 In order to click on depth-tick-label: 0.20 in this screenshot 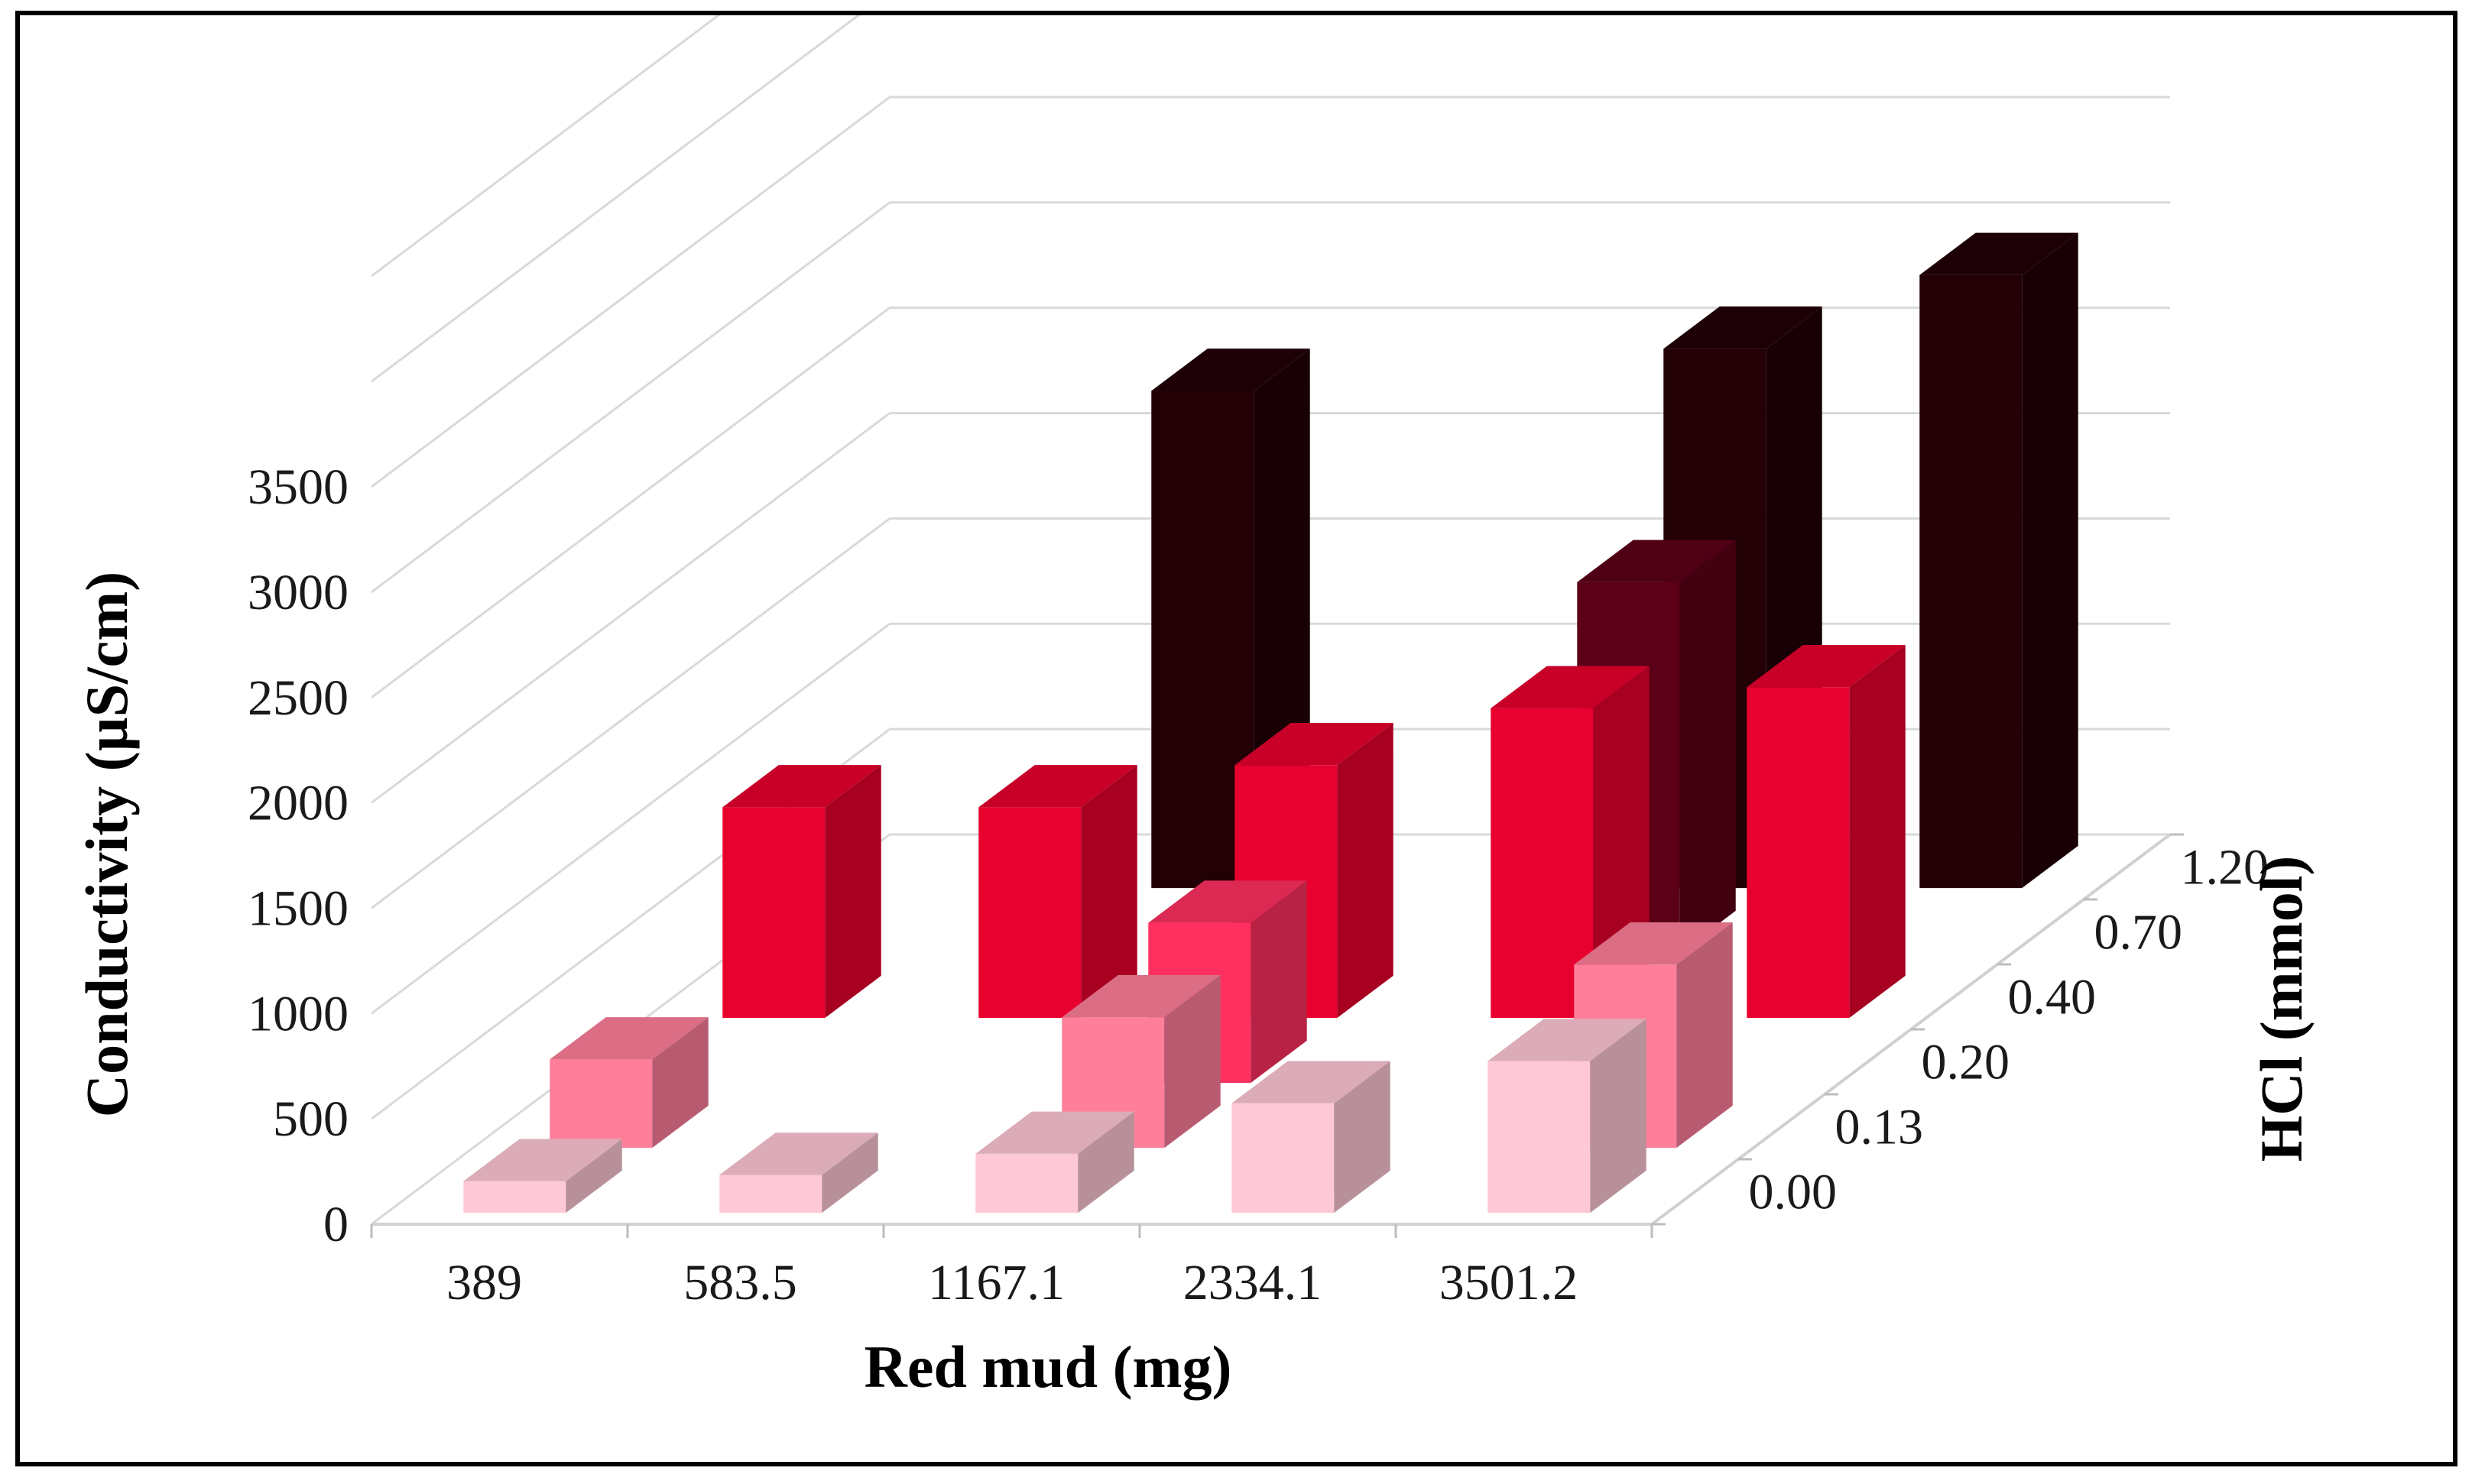, I will do `click(1966, 1062)`.